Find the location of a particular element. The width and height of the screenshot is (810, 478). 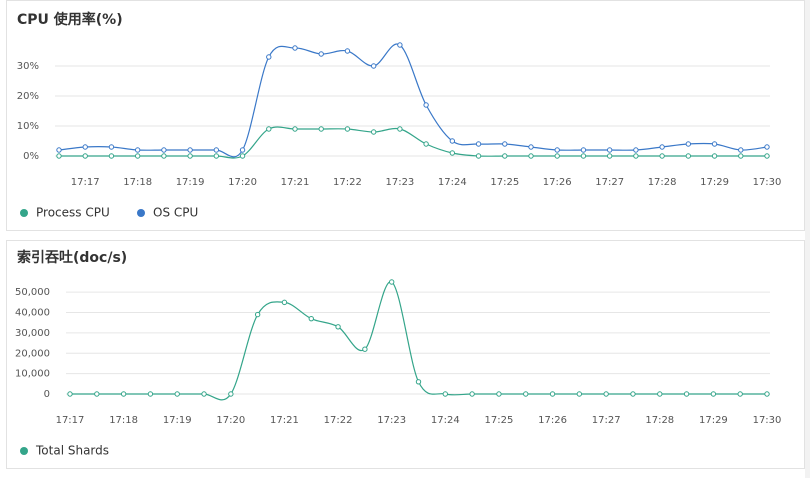

y-tick-label: 10,000 is located at coordinates (32, 374).